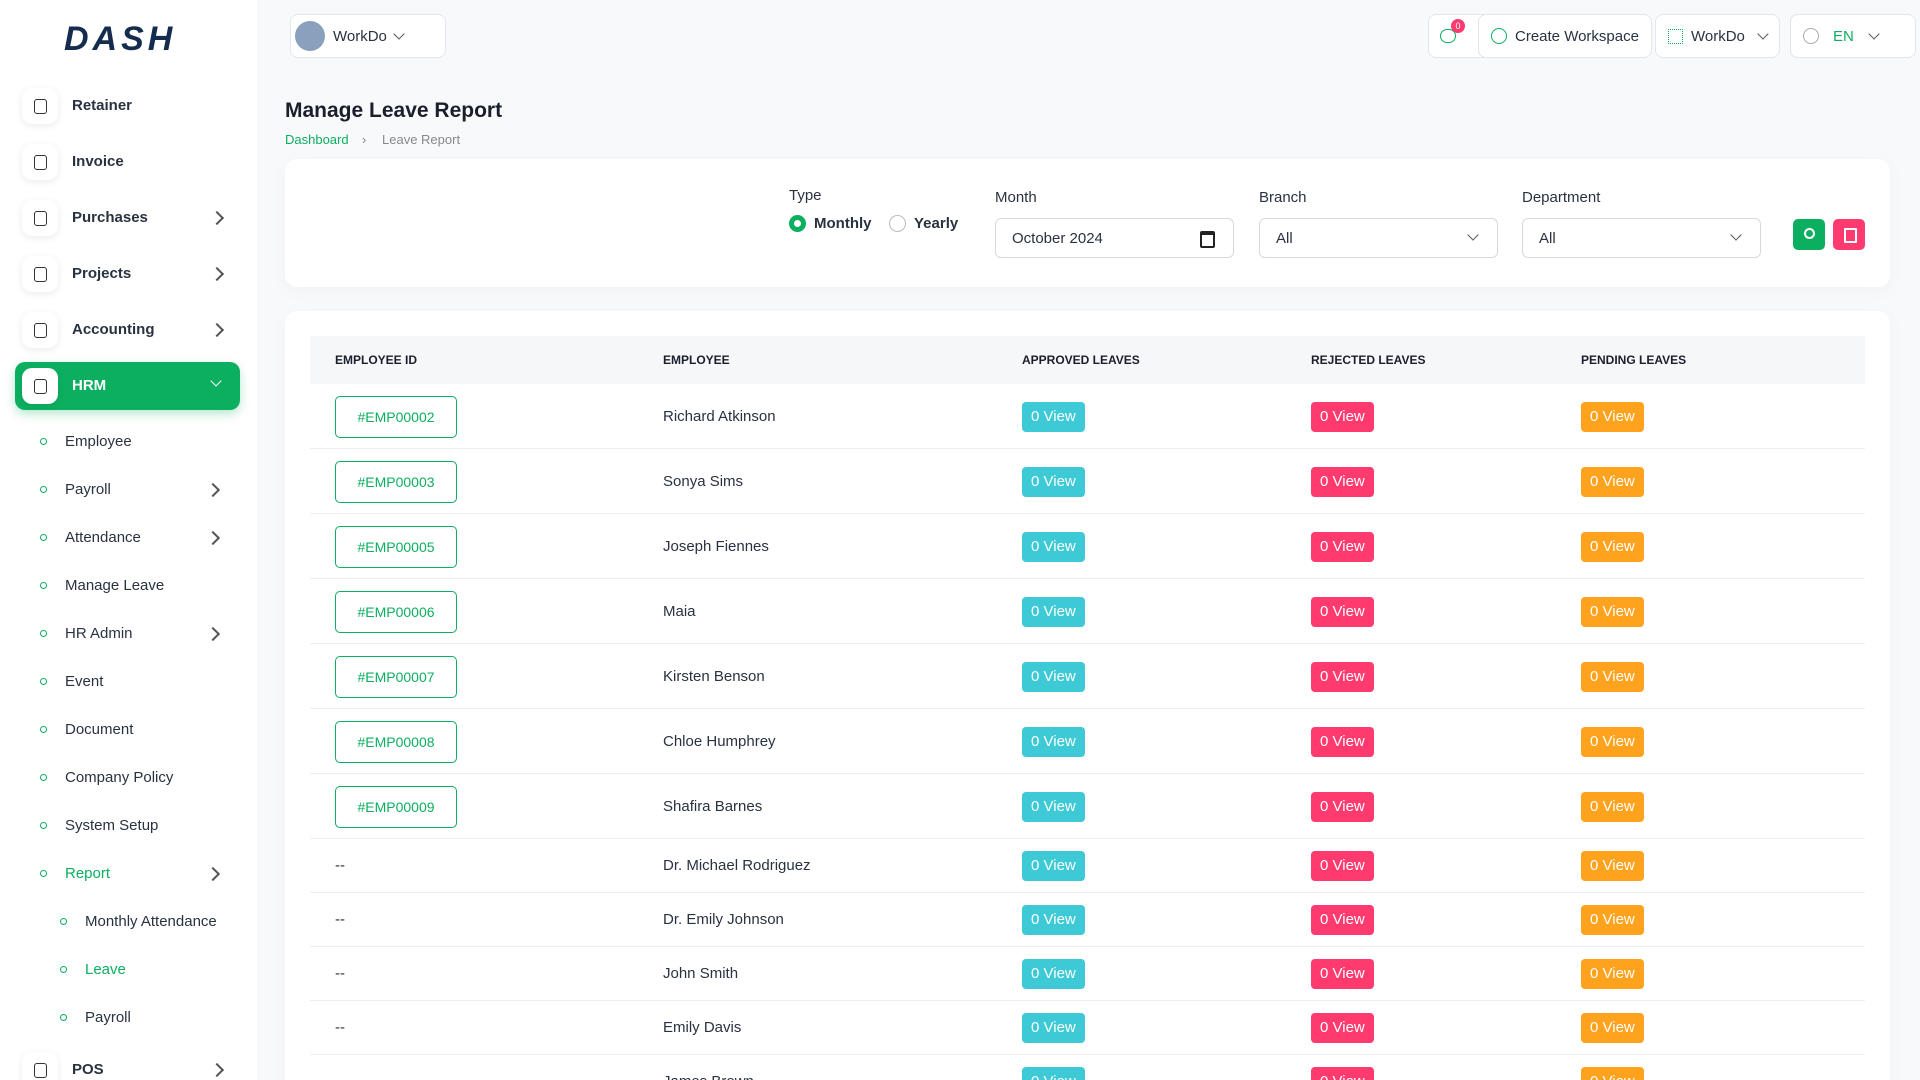 This screenshot has width=1920, height=1080. I want to click on submenu-item: Company Policy, so click(127, 778).